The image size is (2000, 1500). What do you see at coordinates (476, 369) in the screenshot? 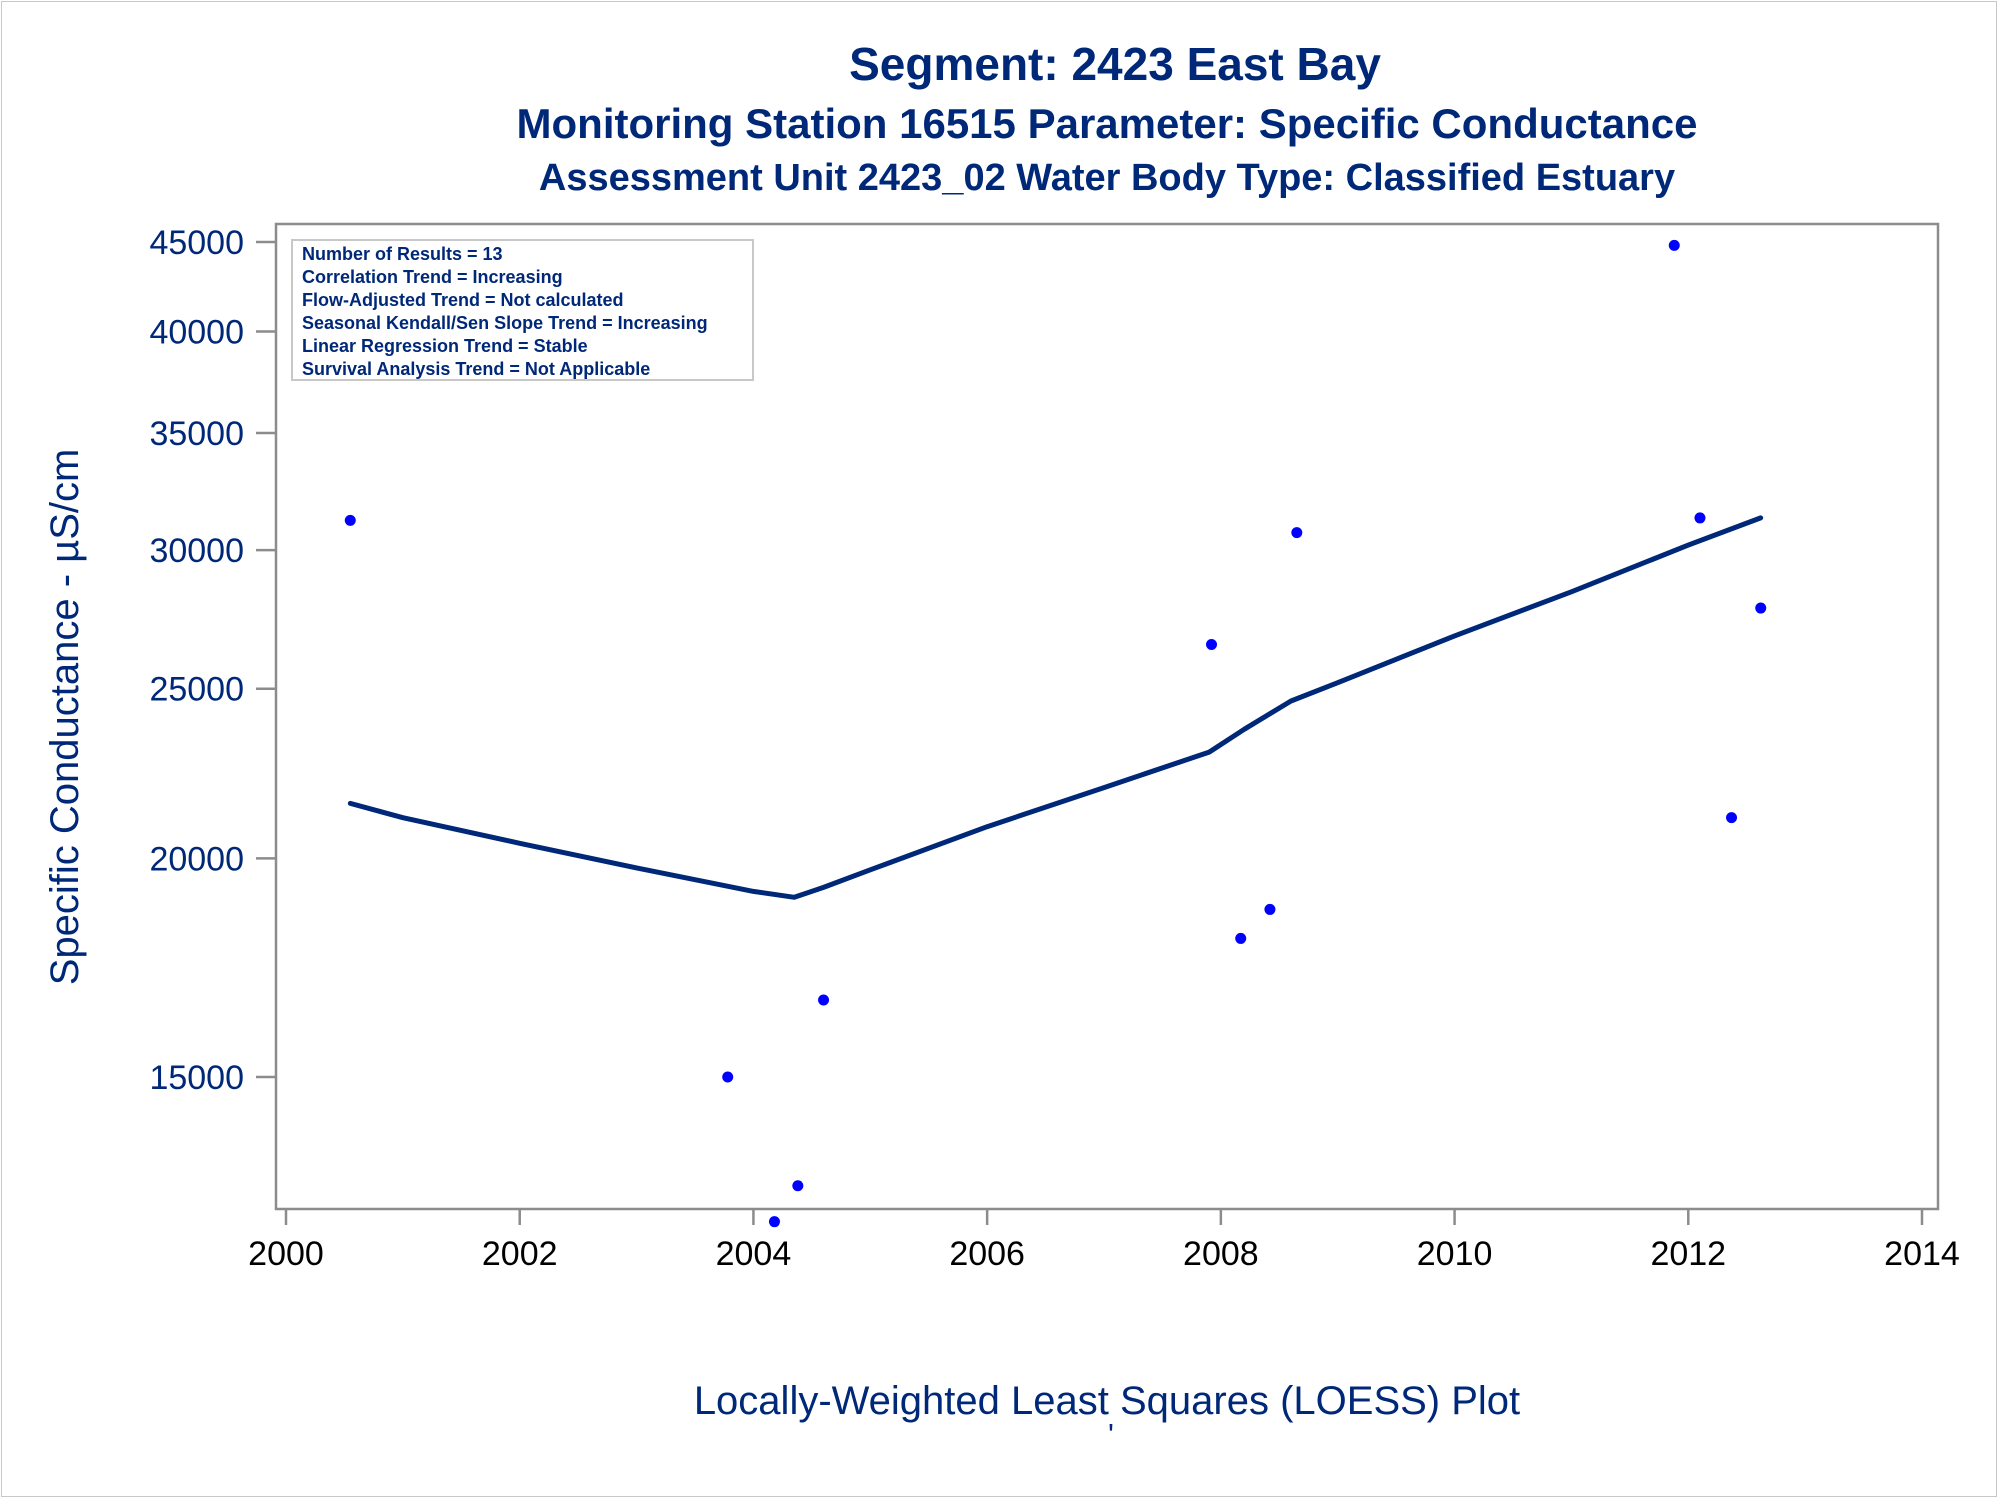
I see `stats-line-survival: Survival Analysis Trend = Not Applicable` at bounding box center [476, 369].